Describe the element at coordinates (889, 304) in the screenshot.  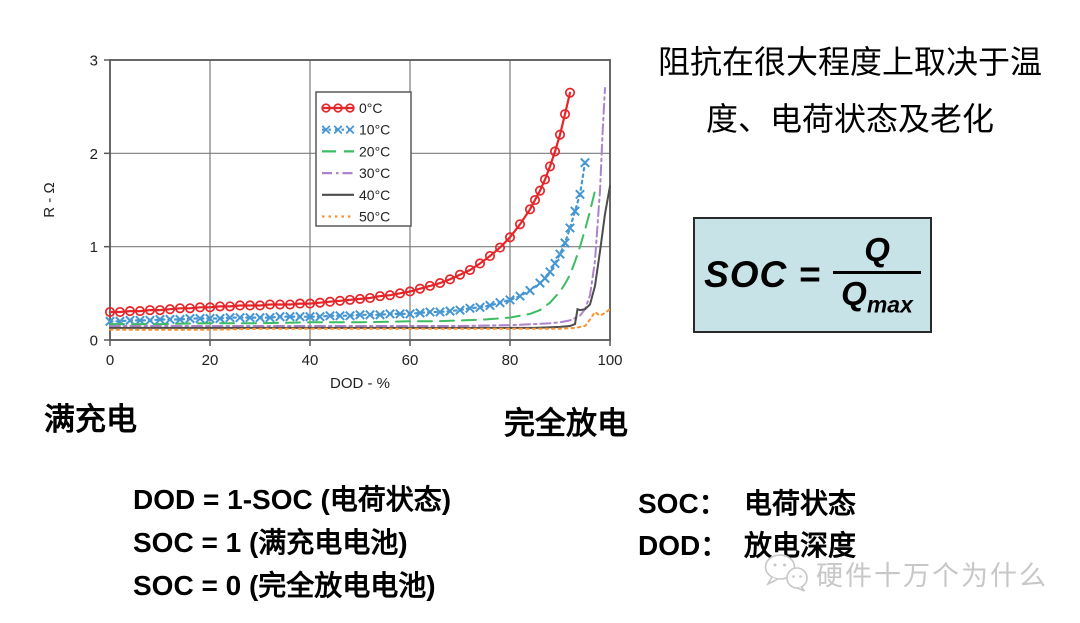
I see `formula-denominator-subscript: max` at that location.